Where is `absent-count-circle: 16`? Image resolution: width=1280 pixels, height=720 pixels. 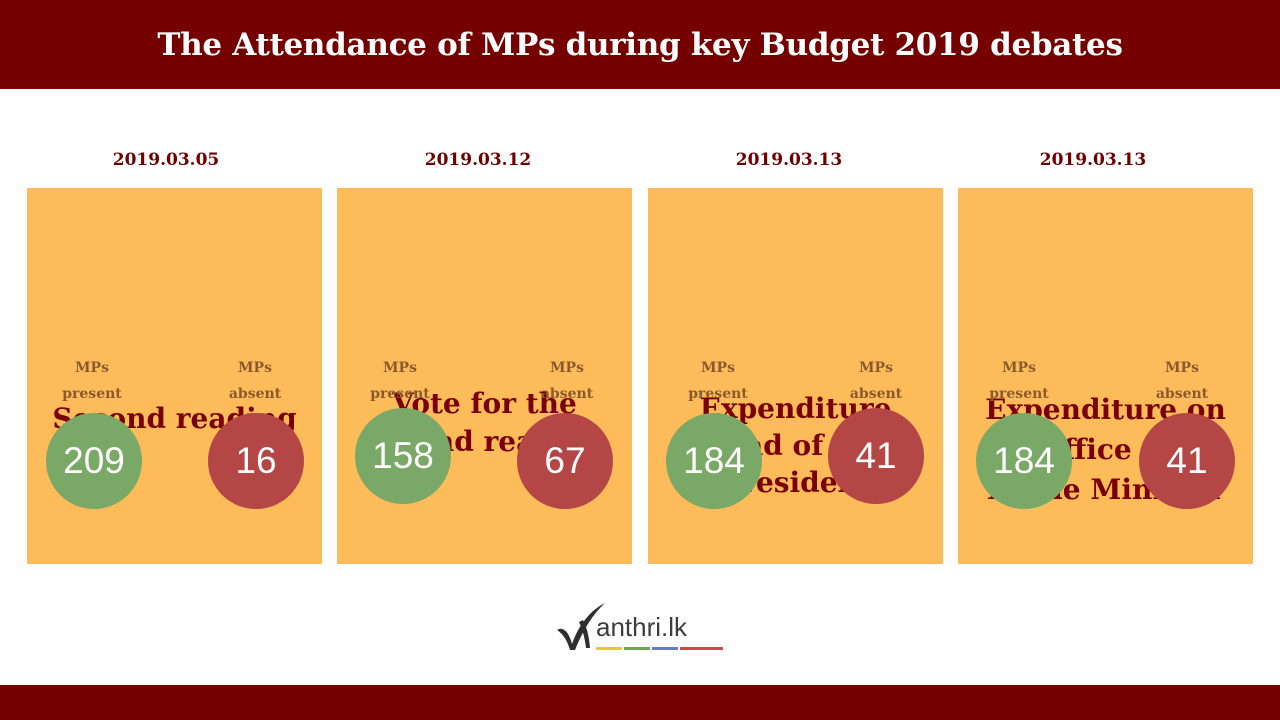 absent-count-circle: 16 is located at coordinates (256, 461).